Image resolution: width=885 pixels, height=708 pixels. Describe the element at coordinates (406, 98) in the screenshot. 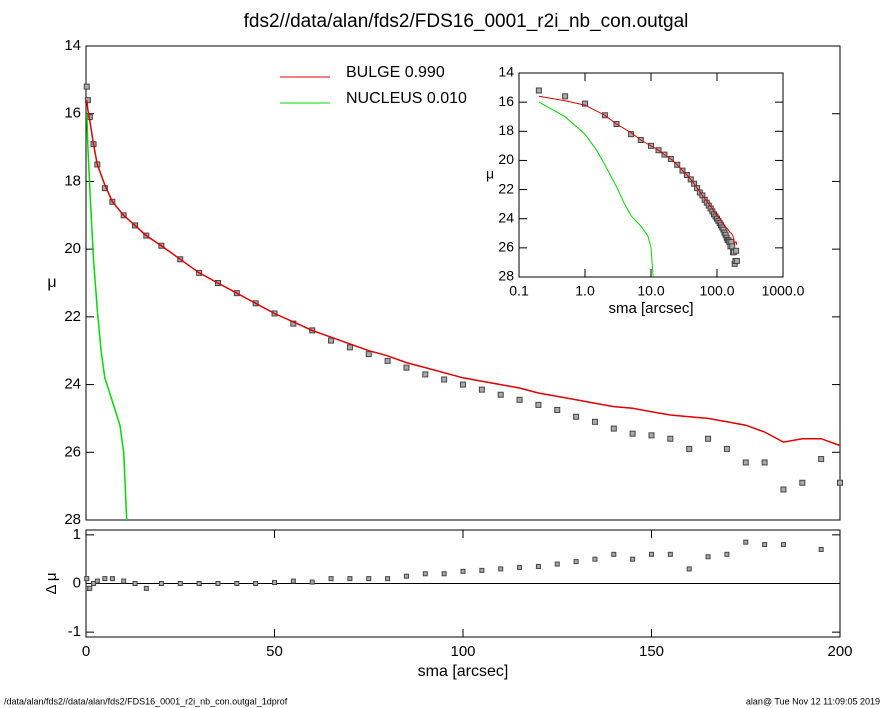

I see `legend-label: NUCLEUS 0.010` at that location.